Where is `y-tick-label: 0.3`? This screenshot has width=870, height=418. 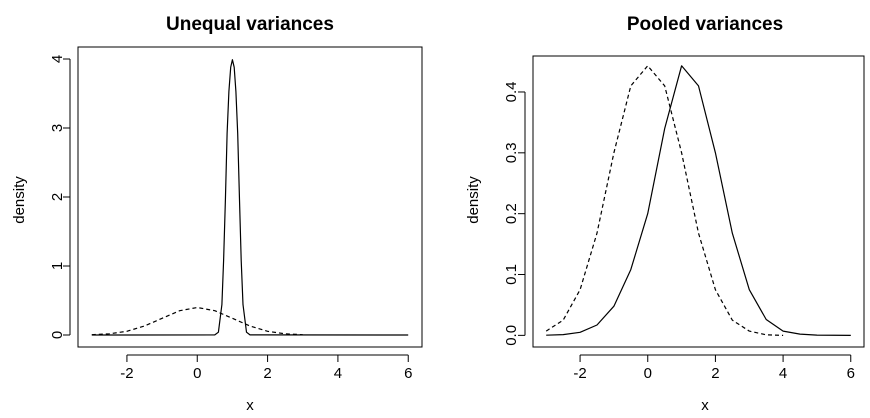
y-tick-label: 0.3 is located at coordinates (511, 152).